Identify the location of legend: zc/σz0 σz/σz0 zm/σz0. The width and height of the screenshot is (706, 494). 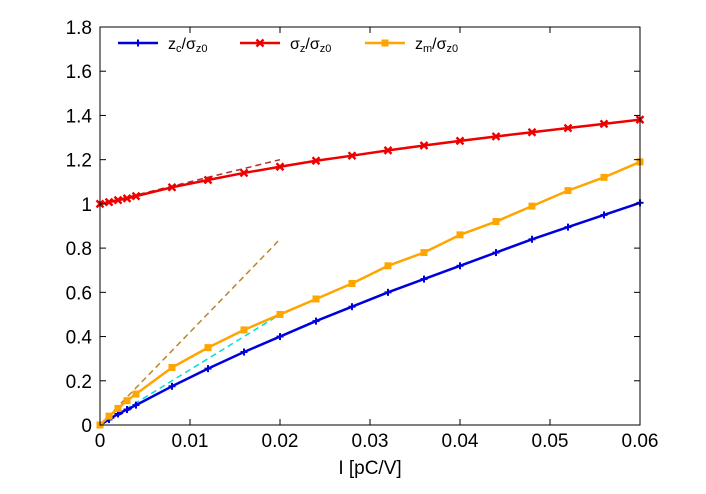
(288, 45).